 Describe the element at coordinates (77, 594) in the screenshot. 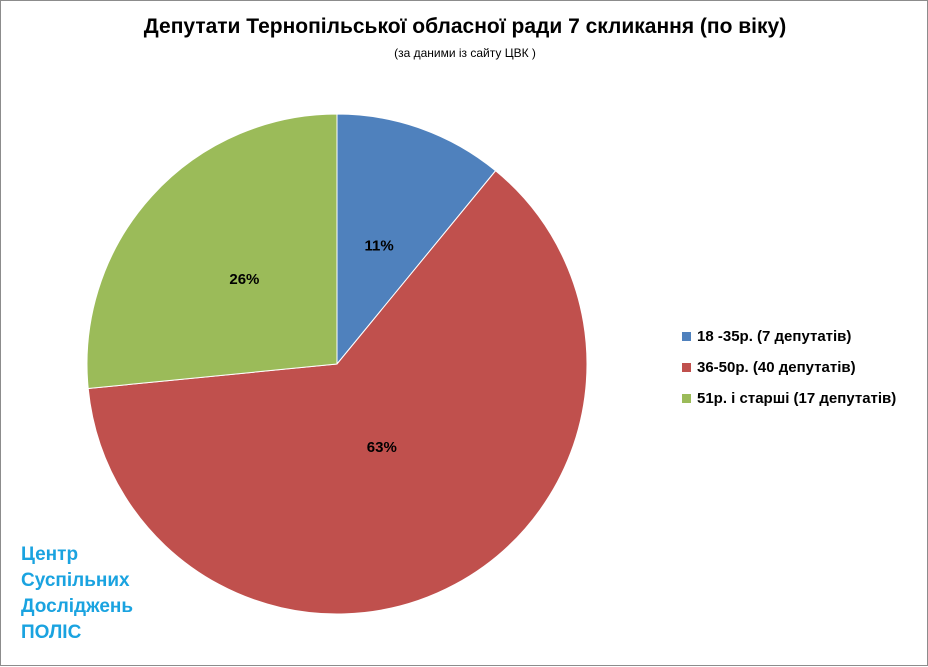

I see `polis-watermark: Центр Суспільних Досліджень ПОЛІС` at that location.